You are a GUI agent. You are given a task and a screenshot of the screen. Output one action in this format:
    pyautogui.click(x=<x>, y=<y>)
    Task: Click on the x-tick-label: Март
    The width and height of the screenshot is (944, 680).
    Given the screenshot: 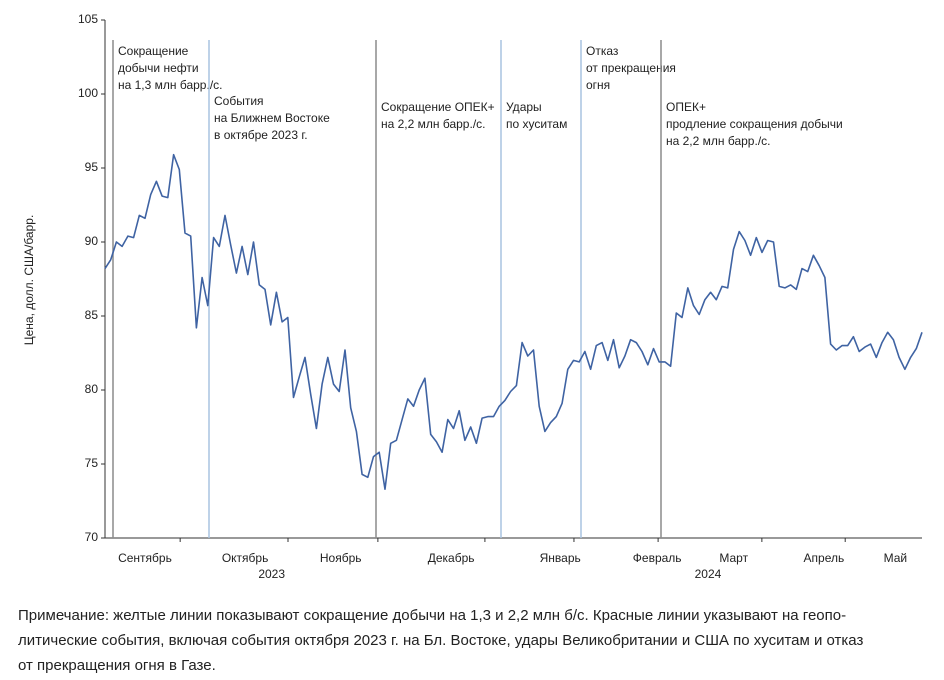 What is the action you would take?
    pyautogui.click(x=733, y=558)
    